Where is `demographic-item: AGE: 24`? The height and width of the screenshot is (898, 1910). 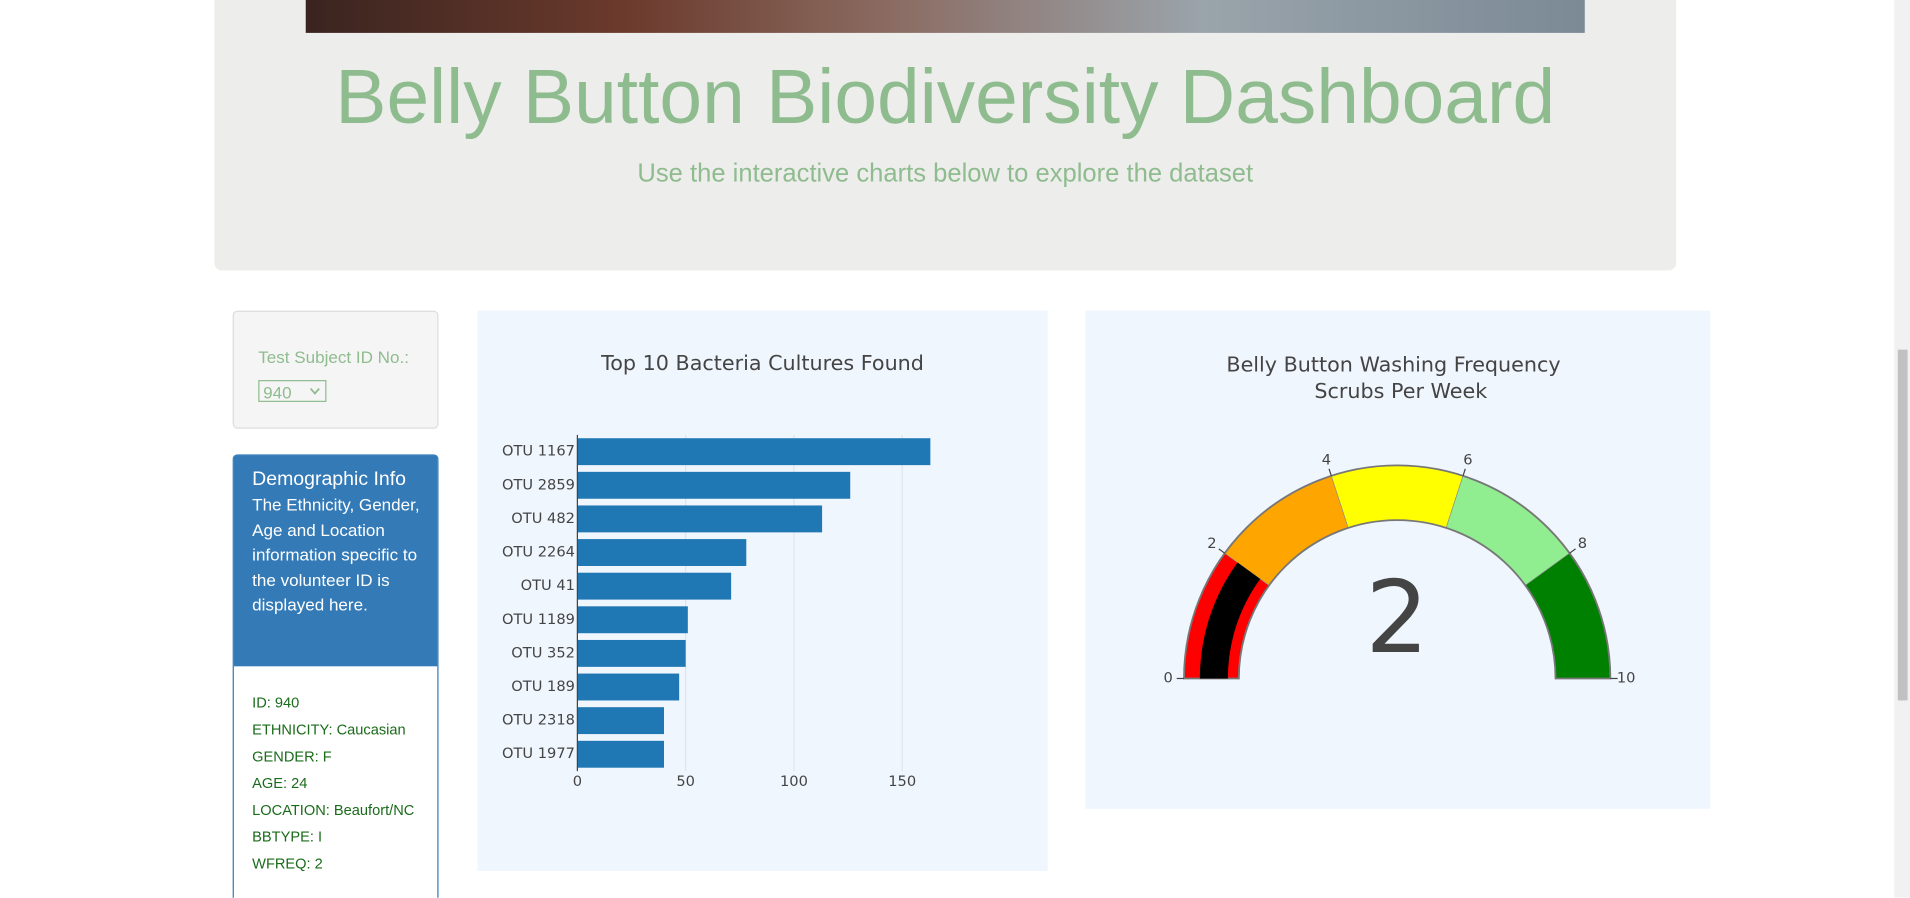 demographic-item: AGE: 24 is located at coordinates (280, 783).